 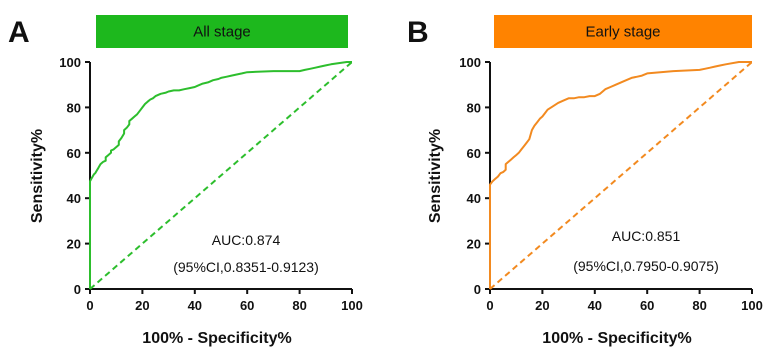 I want to click on ci-annotation: (95%CI,0.8351-0.9123), so click(x=246, y=267).